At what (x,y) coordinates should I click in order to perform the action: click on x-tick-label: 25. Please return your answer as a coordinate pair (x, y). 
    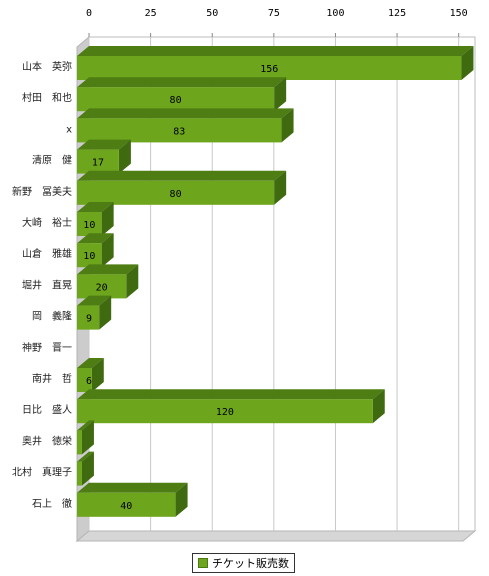
    Looking at the image, I should click on (151, 13).